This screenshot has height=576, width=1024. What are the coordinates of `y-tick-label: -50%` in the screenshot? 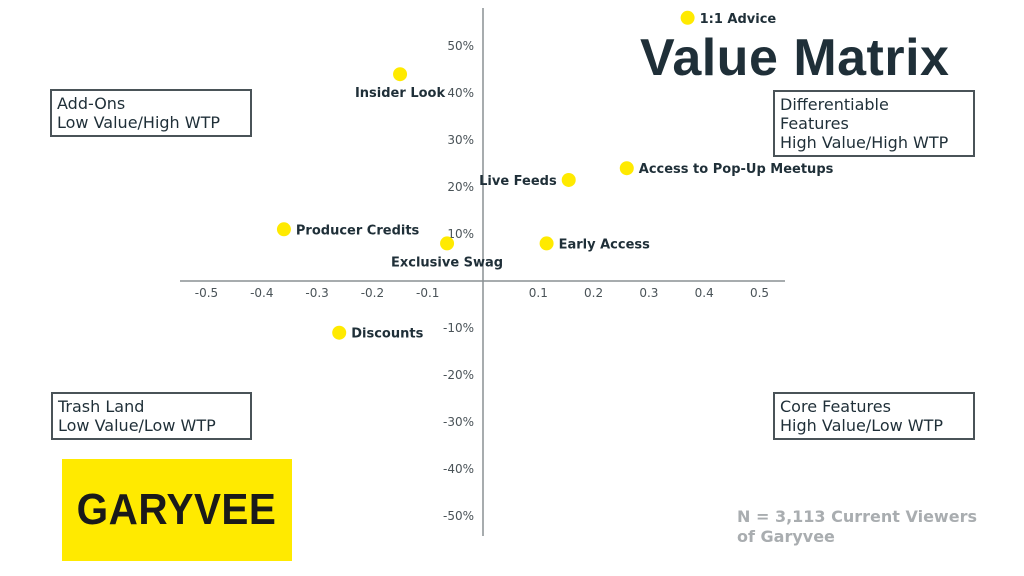 It's located at (458, 516).